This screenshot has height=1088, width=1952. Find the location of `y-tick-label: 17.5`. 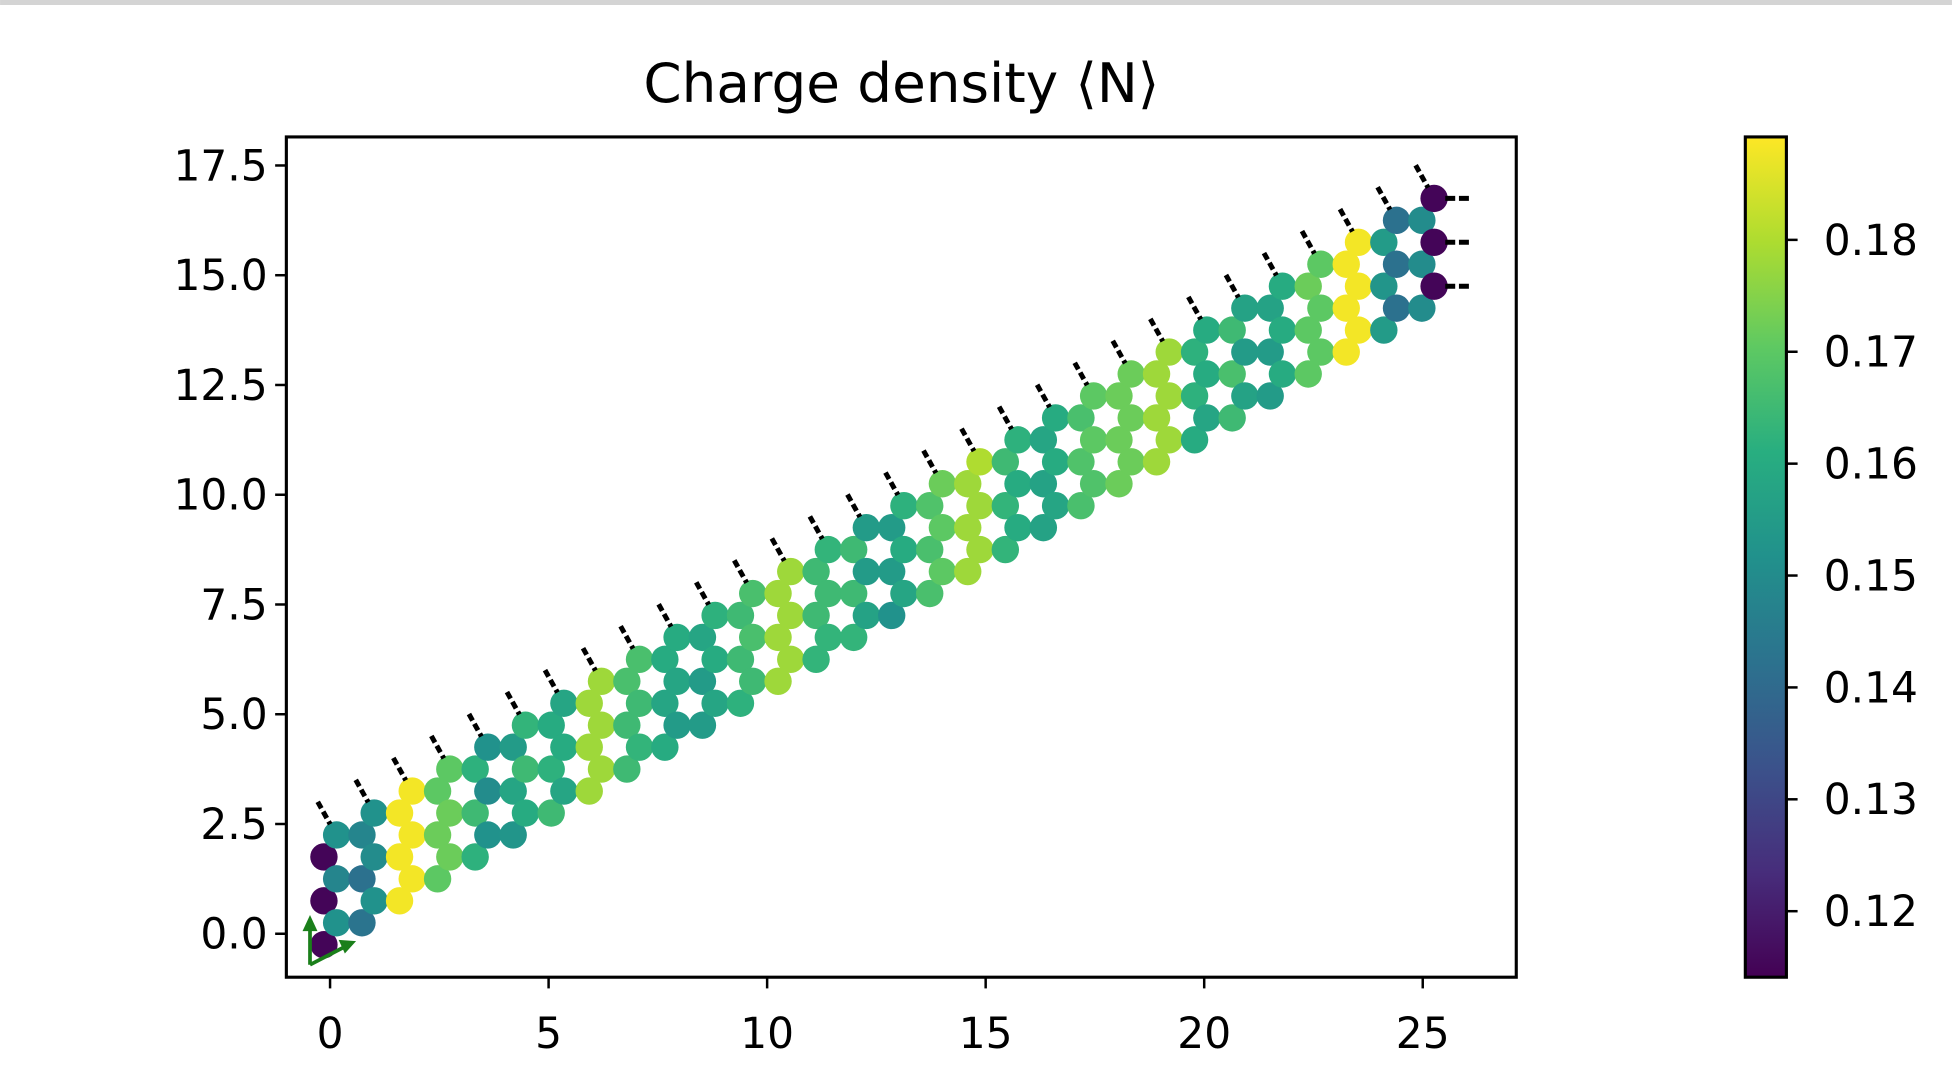

y-tick-label: 17.5 is located at coordinates (220, 165).